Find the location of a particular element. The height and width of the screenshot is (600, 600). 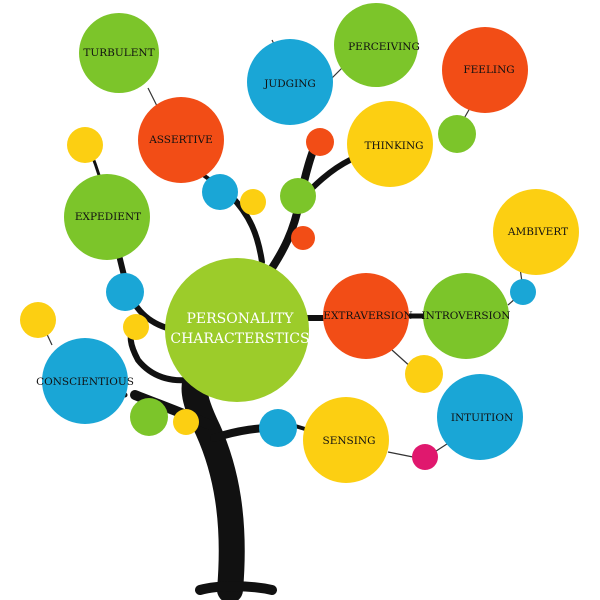

dot-orange-lower is located at coordinates (303, 238).